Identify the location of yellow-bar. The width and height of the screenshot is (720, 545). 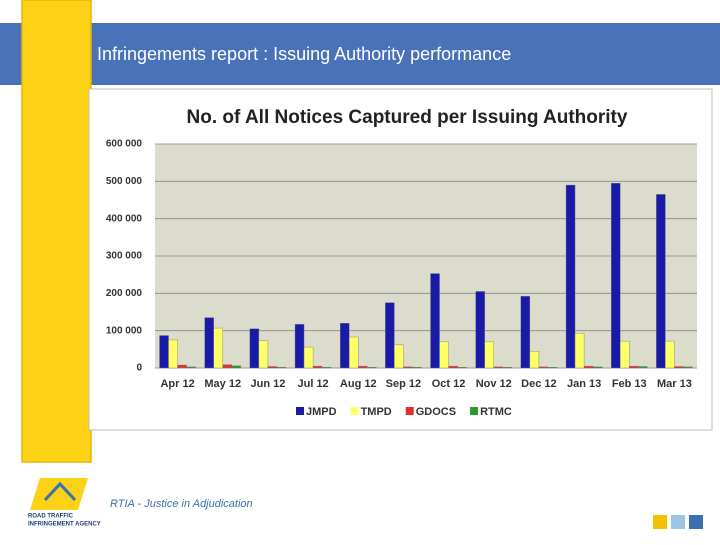
(56, 231).